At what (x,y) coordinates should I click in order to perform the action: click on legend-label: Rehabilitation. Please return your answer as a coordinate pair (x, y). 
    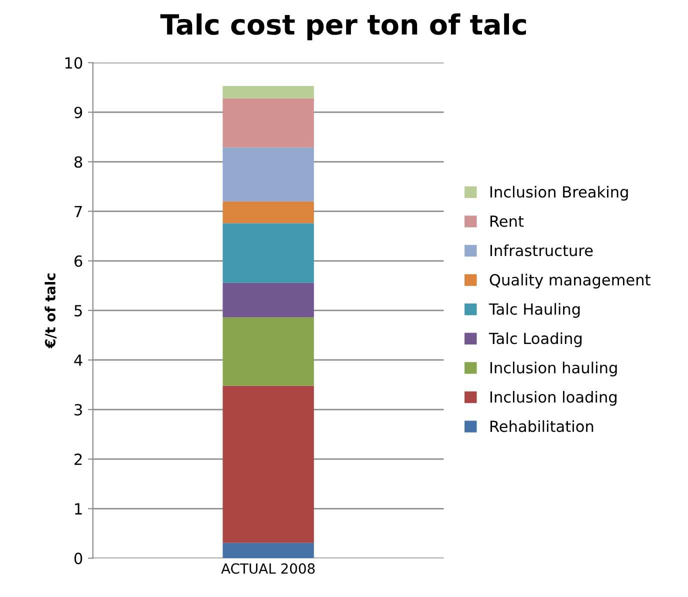
    Looking at the image, I should click on (542, 426).